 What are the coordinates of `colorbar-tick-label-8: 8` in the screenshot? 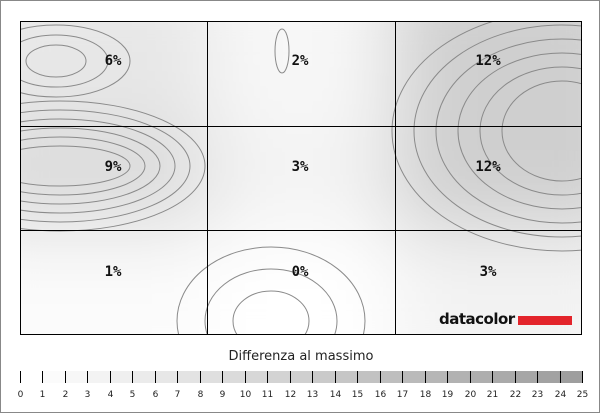 It's located at (201, 395).